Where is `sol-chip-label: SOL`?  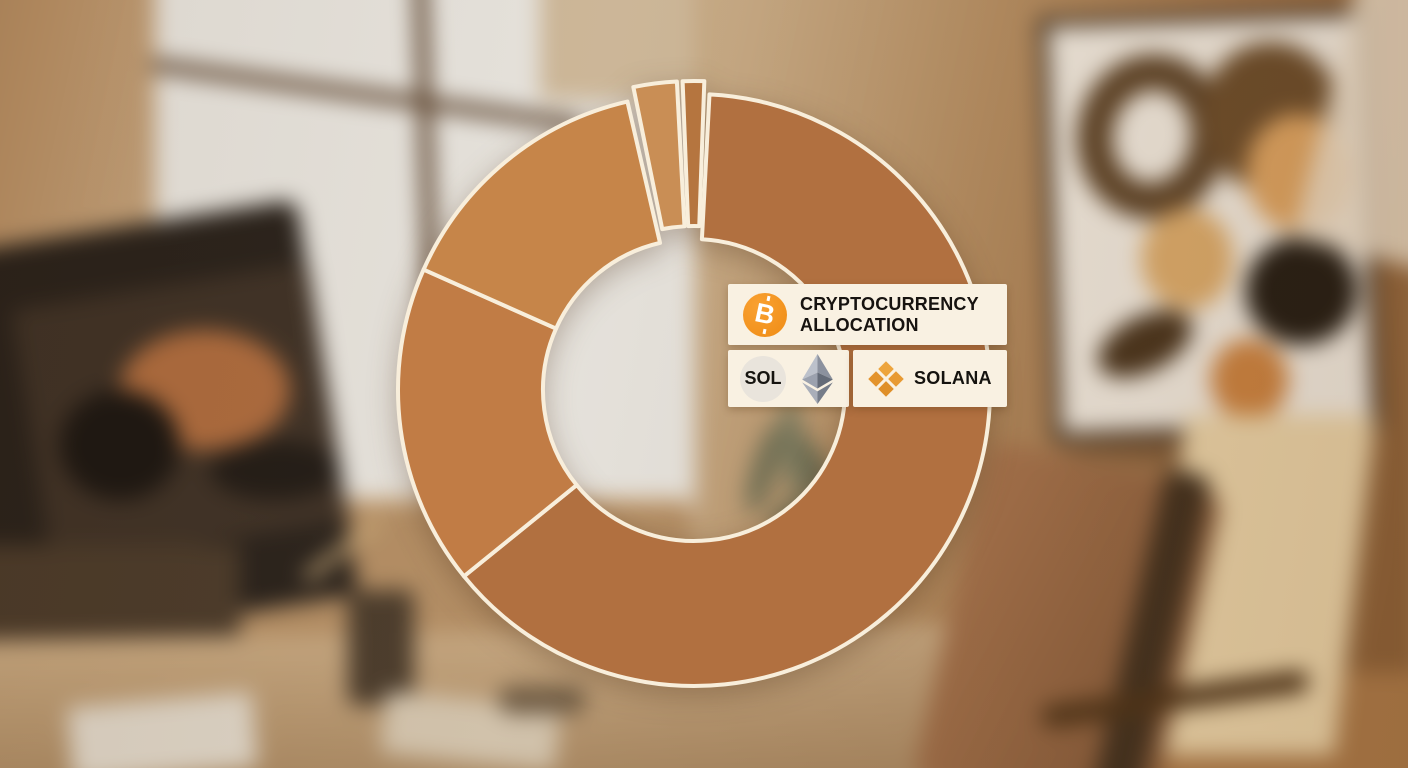
sol-chip-label: SOL is located at coordinates (763, 378).